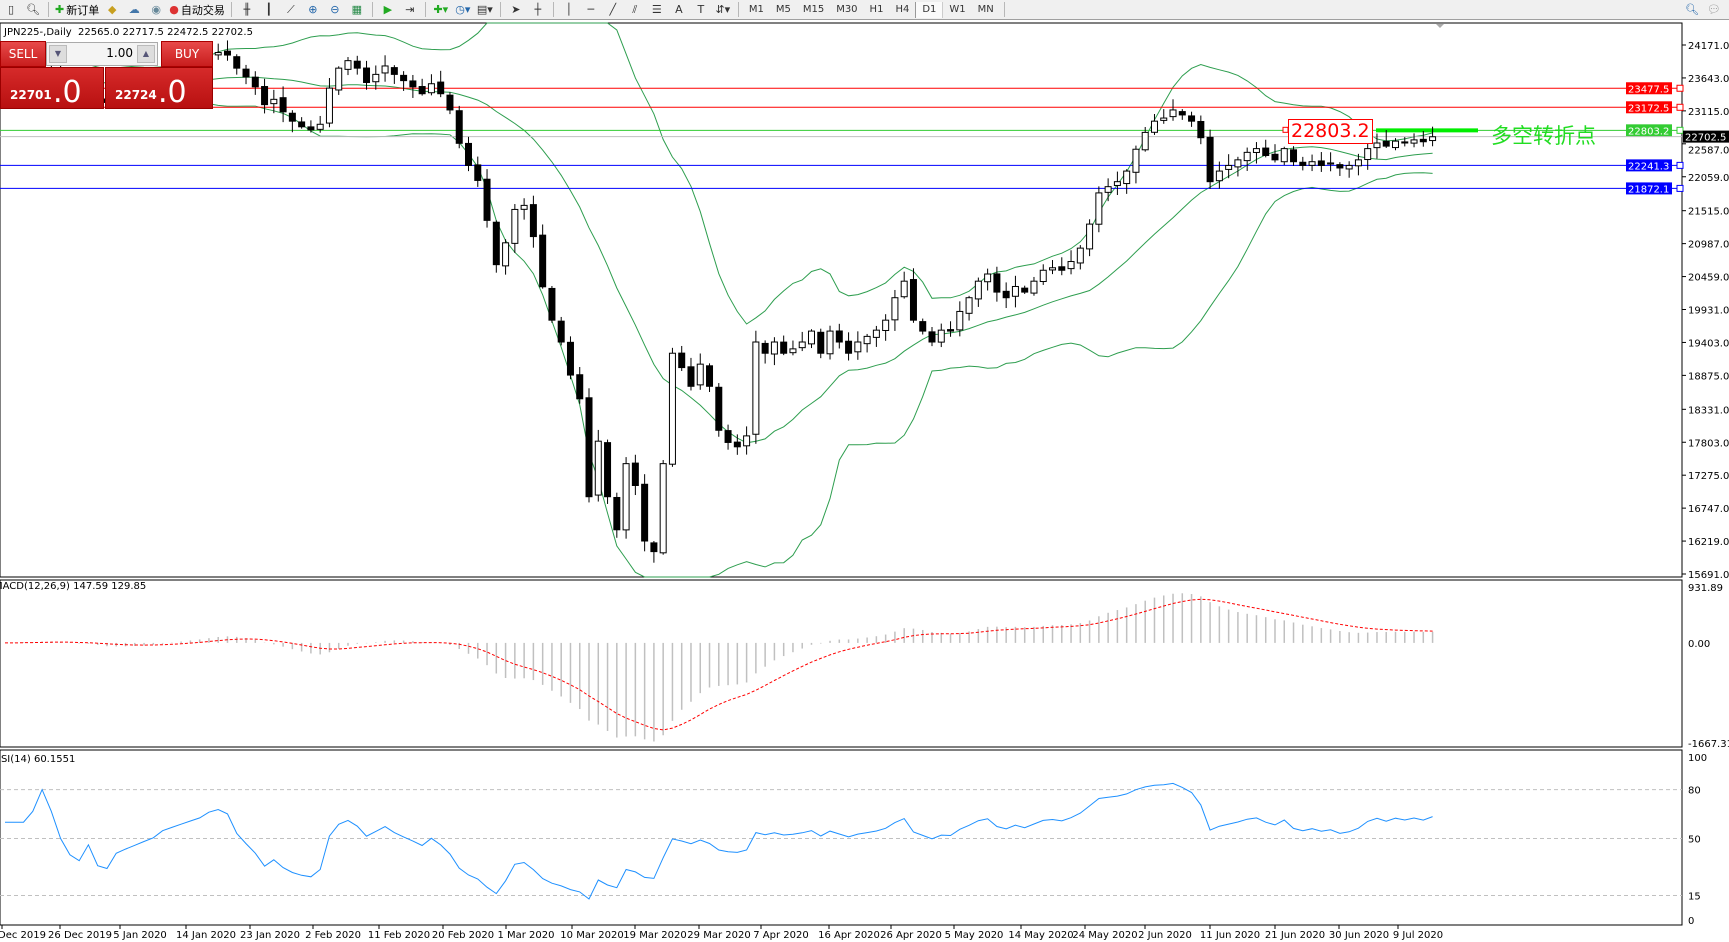  Describe the element at coordinates (723, 9) in the screenshot. I see `arrows-icon: ⇵▾` at that location.